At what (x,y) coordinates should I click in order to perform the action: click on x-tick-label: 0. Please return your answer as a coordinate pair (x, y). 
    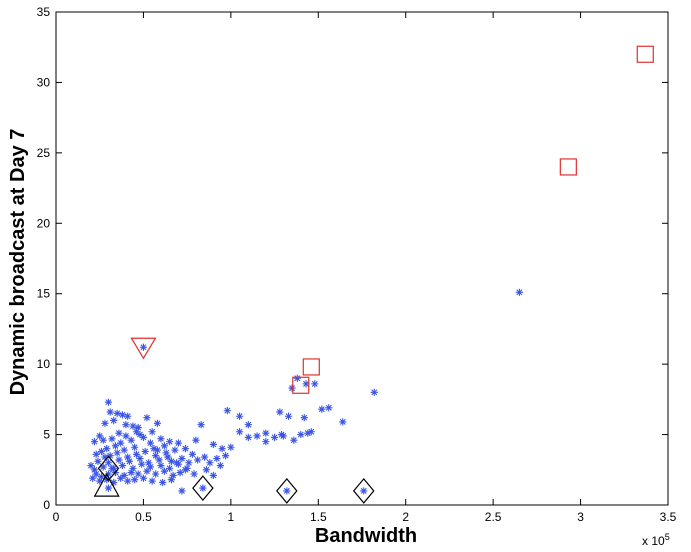
    Looking at the image, I should click on (56, 517).